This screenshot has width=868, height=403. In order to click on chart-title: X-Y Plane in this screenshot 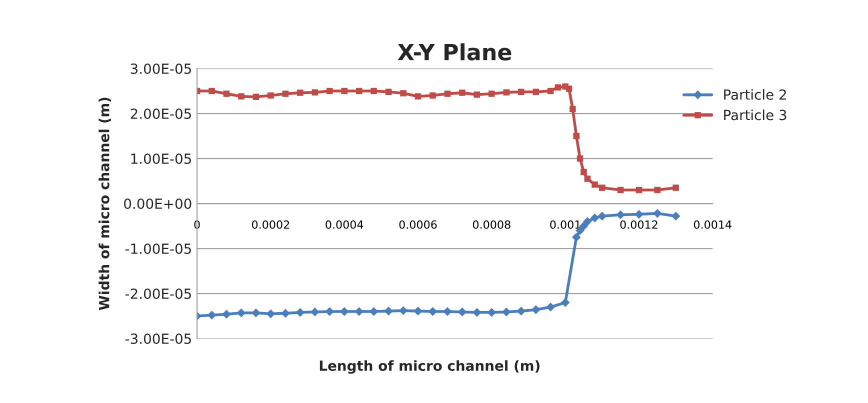, I will do `click(455, 51)`.